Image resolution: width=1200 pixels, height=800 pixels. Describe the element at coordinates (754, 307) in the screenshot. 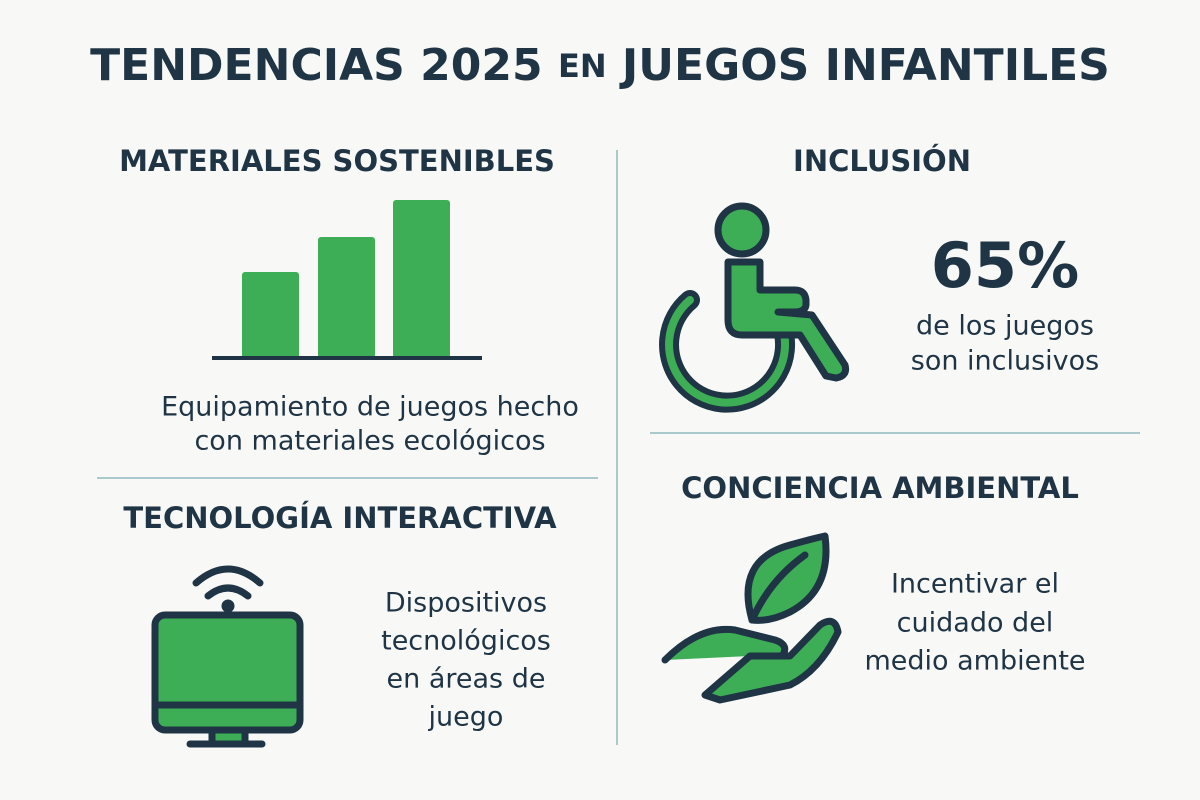

I see `wheelchair-icon` at that location.